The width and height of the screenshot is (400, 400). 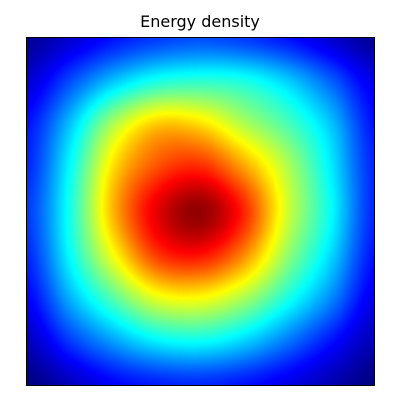 I want to click on chart-title: Energy density, so click(x=200, y=21).